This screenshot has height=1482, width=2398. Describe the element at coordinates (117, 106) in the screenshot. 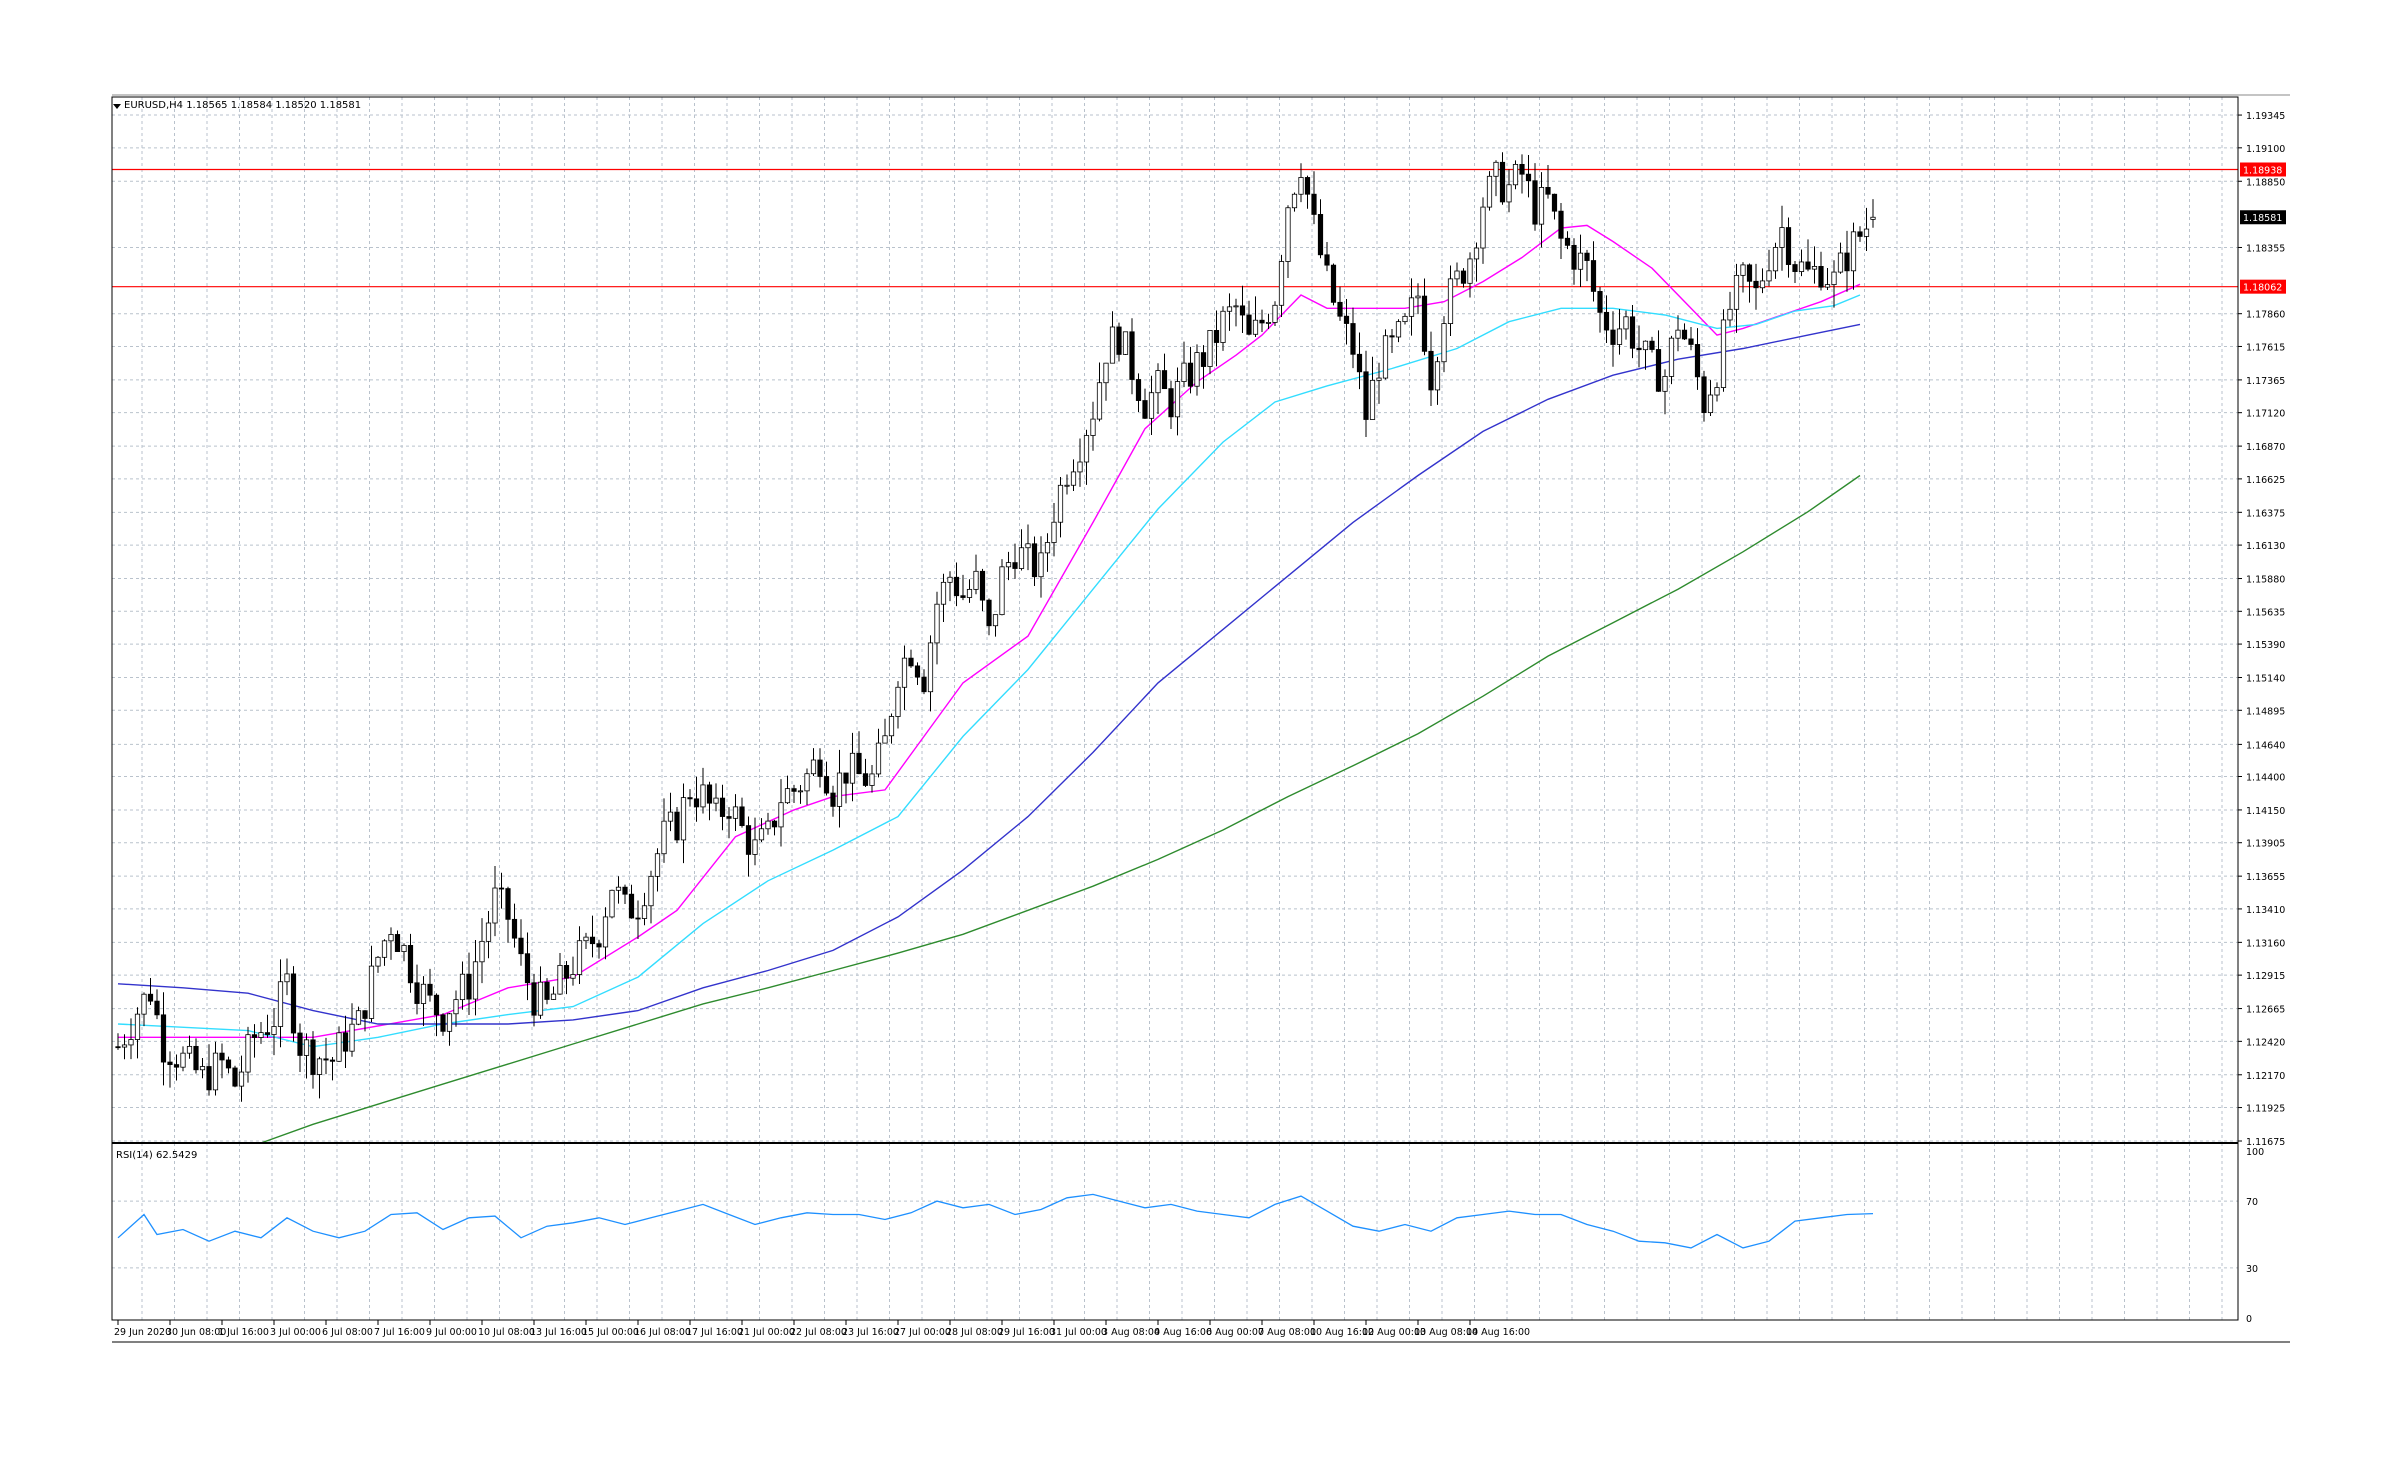

I see `chart-menu-icon` at that location.